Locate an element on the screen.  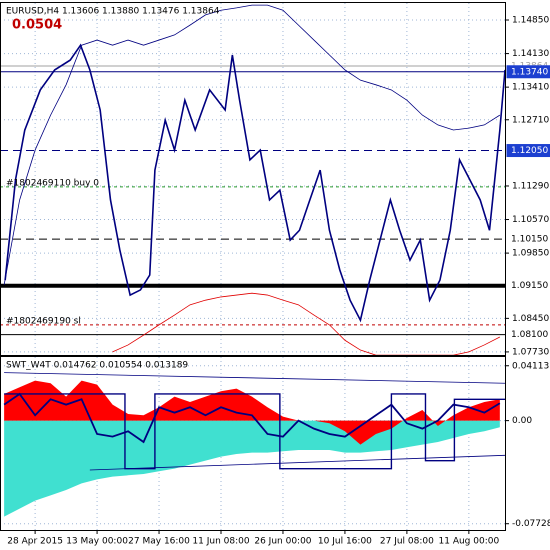
y-tick-label: 0.00 is located at coordinates (522, 421).